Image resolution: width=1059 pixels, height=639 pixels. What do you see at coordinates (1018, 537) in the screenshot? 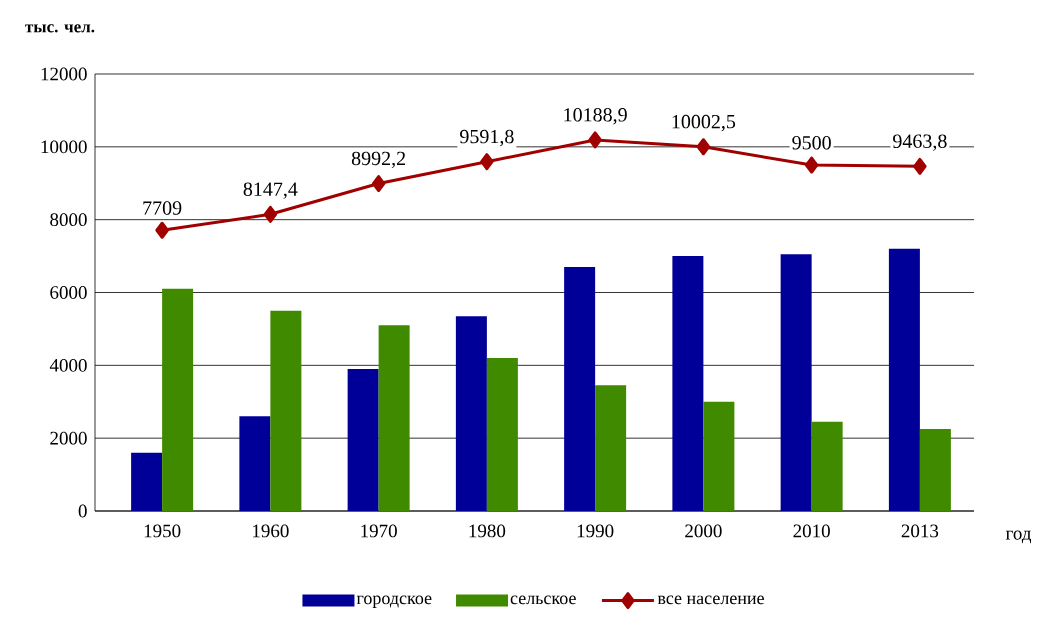
I see `x-axis-title: год` at bounding box center [1018, 537].